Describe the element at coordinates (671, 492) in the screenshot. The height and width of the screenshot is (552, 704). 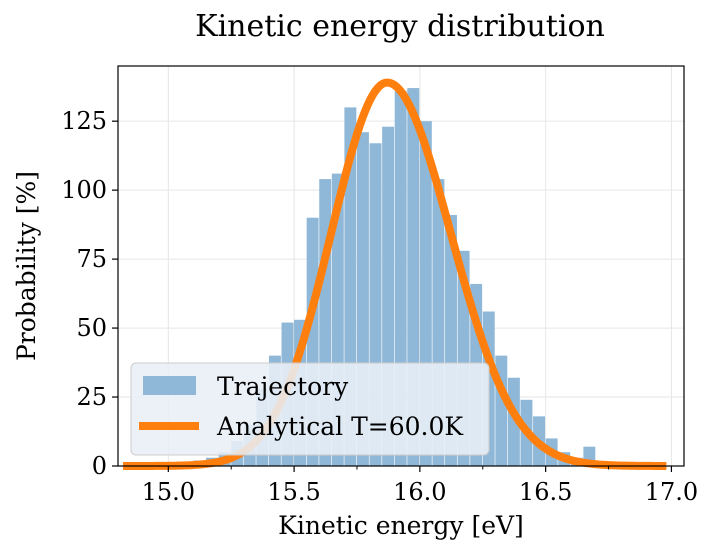
I see `x-tick-label: 17.0` at that location.